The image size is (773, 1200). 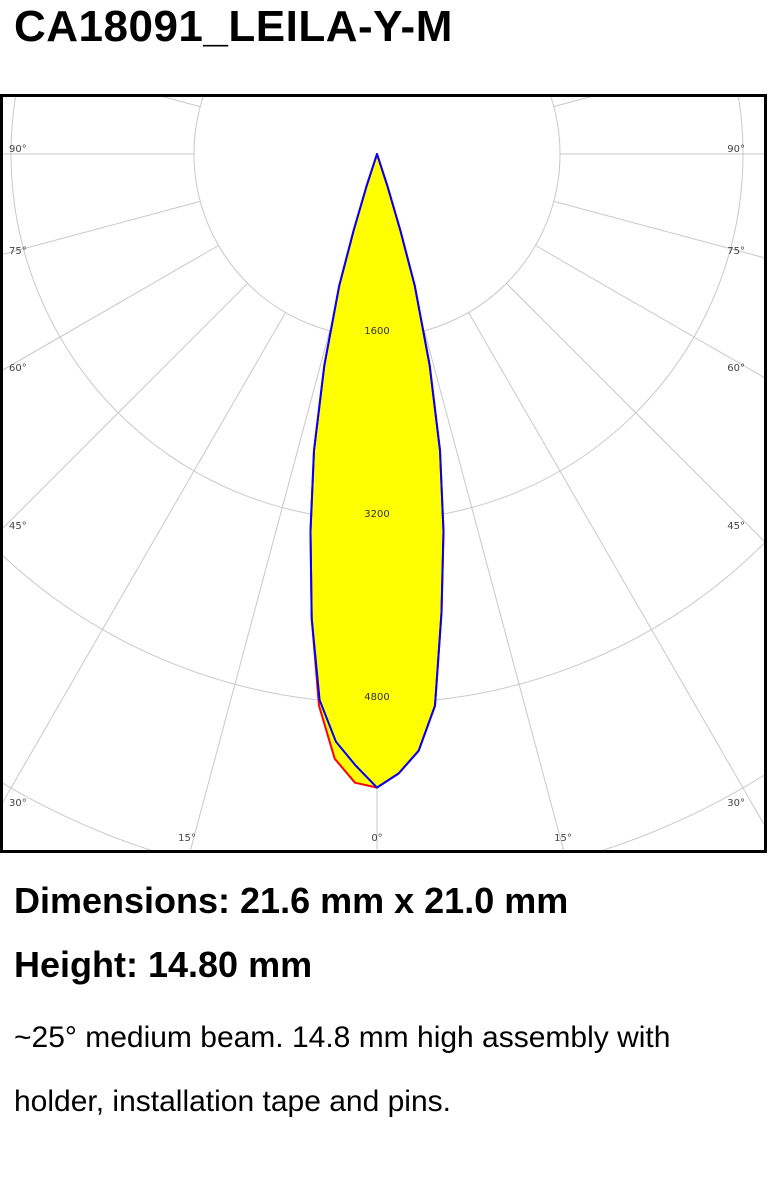 What do you see at coordinates (163, 964) in the screenshot?
I see `height-text: Height: 14.80 mm` at bounding box center [163, 964].